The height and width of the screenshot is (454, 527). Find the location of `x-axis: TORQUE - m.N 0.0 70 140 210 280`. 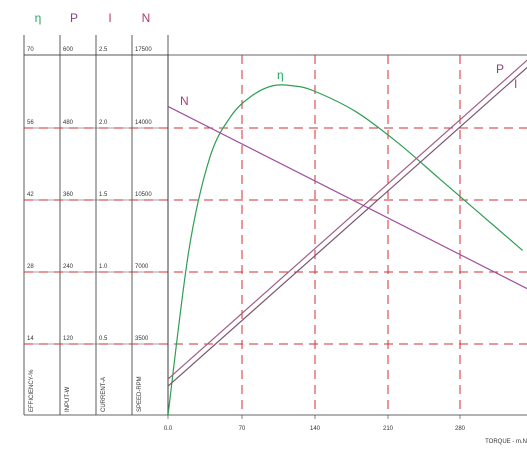

x-axis: TORQUE - m.N 0.0 70 140 210 280 is located at coordinates (345, 430).